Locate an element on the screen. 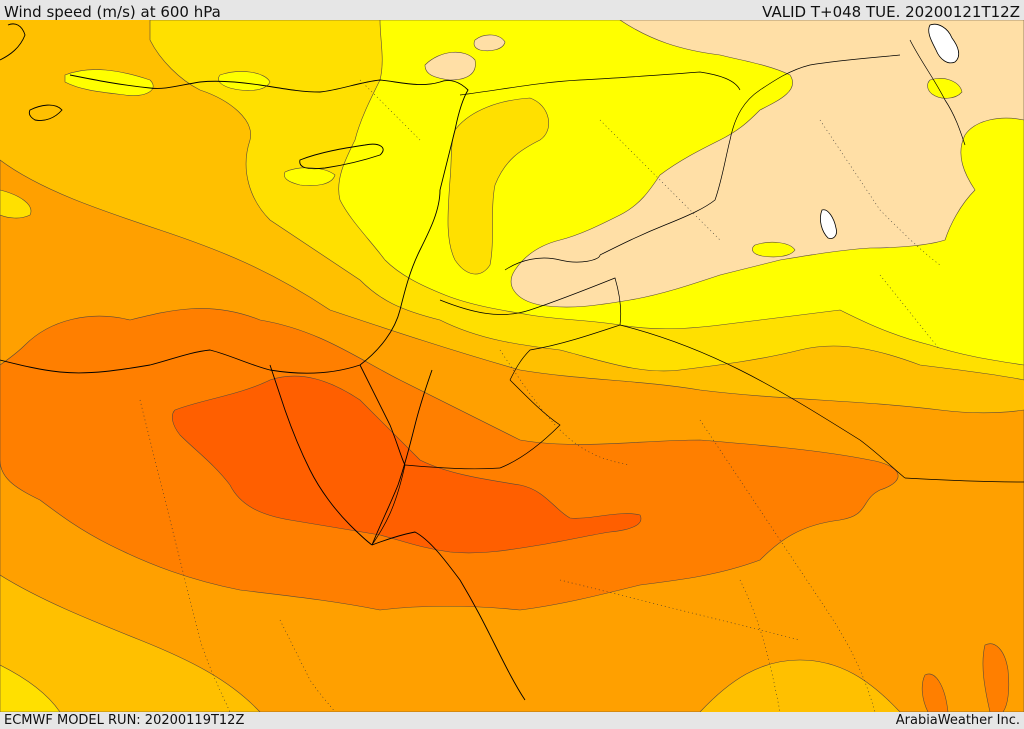 This screenshot has width=1024, height=729. field-mid-low-patch is located at coordinates (498, 186).